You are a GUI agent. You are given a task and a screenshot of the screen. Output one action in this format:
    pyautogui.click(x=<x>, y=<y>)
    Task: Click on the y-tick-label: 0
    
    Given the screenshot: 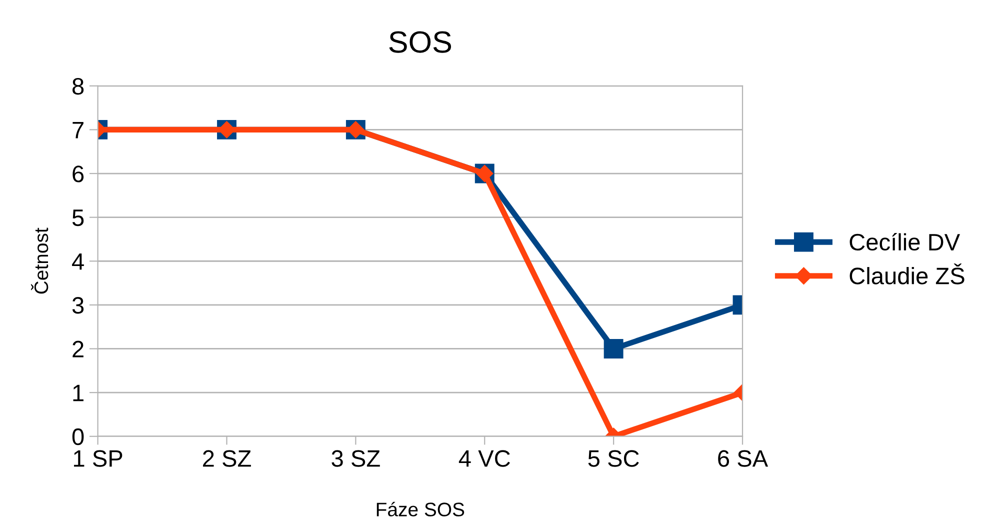 What is the action you would take?
    pyautogui.click(x=78, y=437)
    